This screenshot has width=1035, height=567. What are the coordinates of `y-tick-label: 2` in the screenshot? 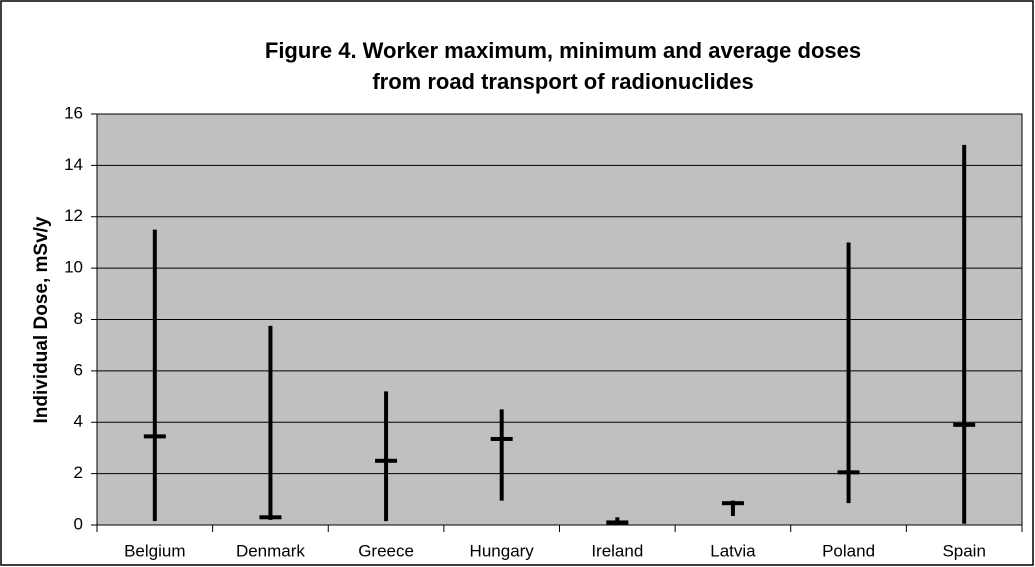 It's located at (78, 472).